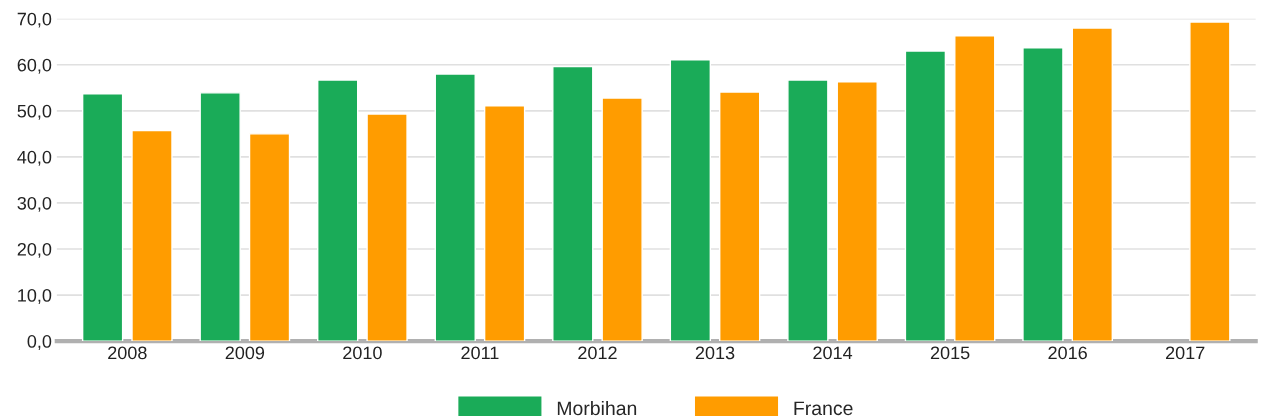 The image size is (1262, 416). Describe the element at coordinates (715, 353) in the screenshot. I see `x-tick-label: 2013` at that location.